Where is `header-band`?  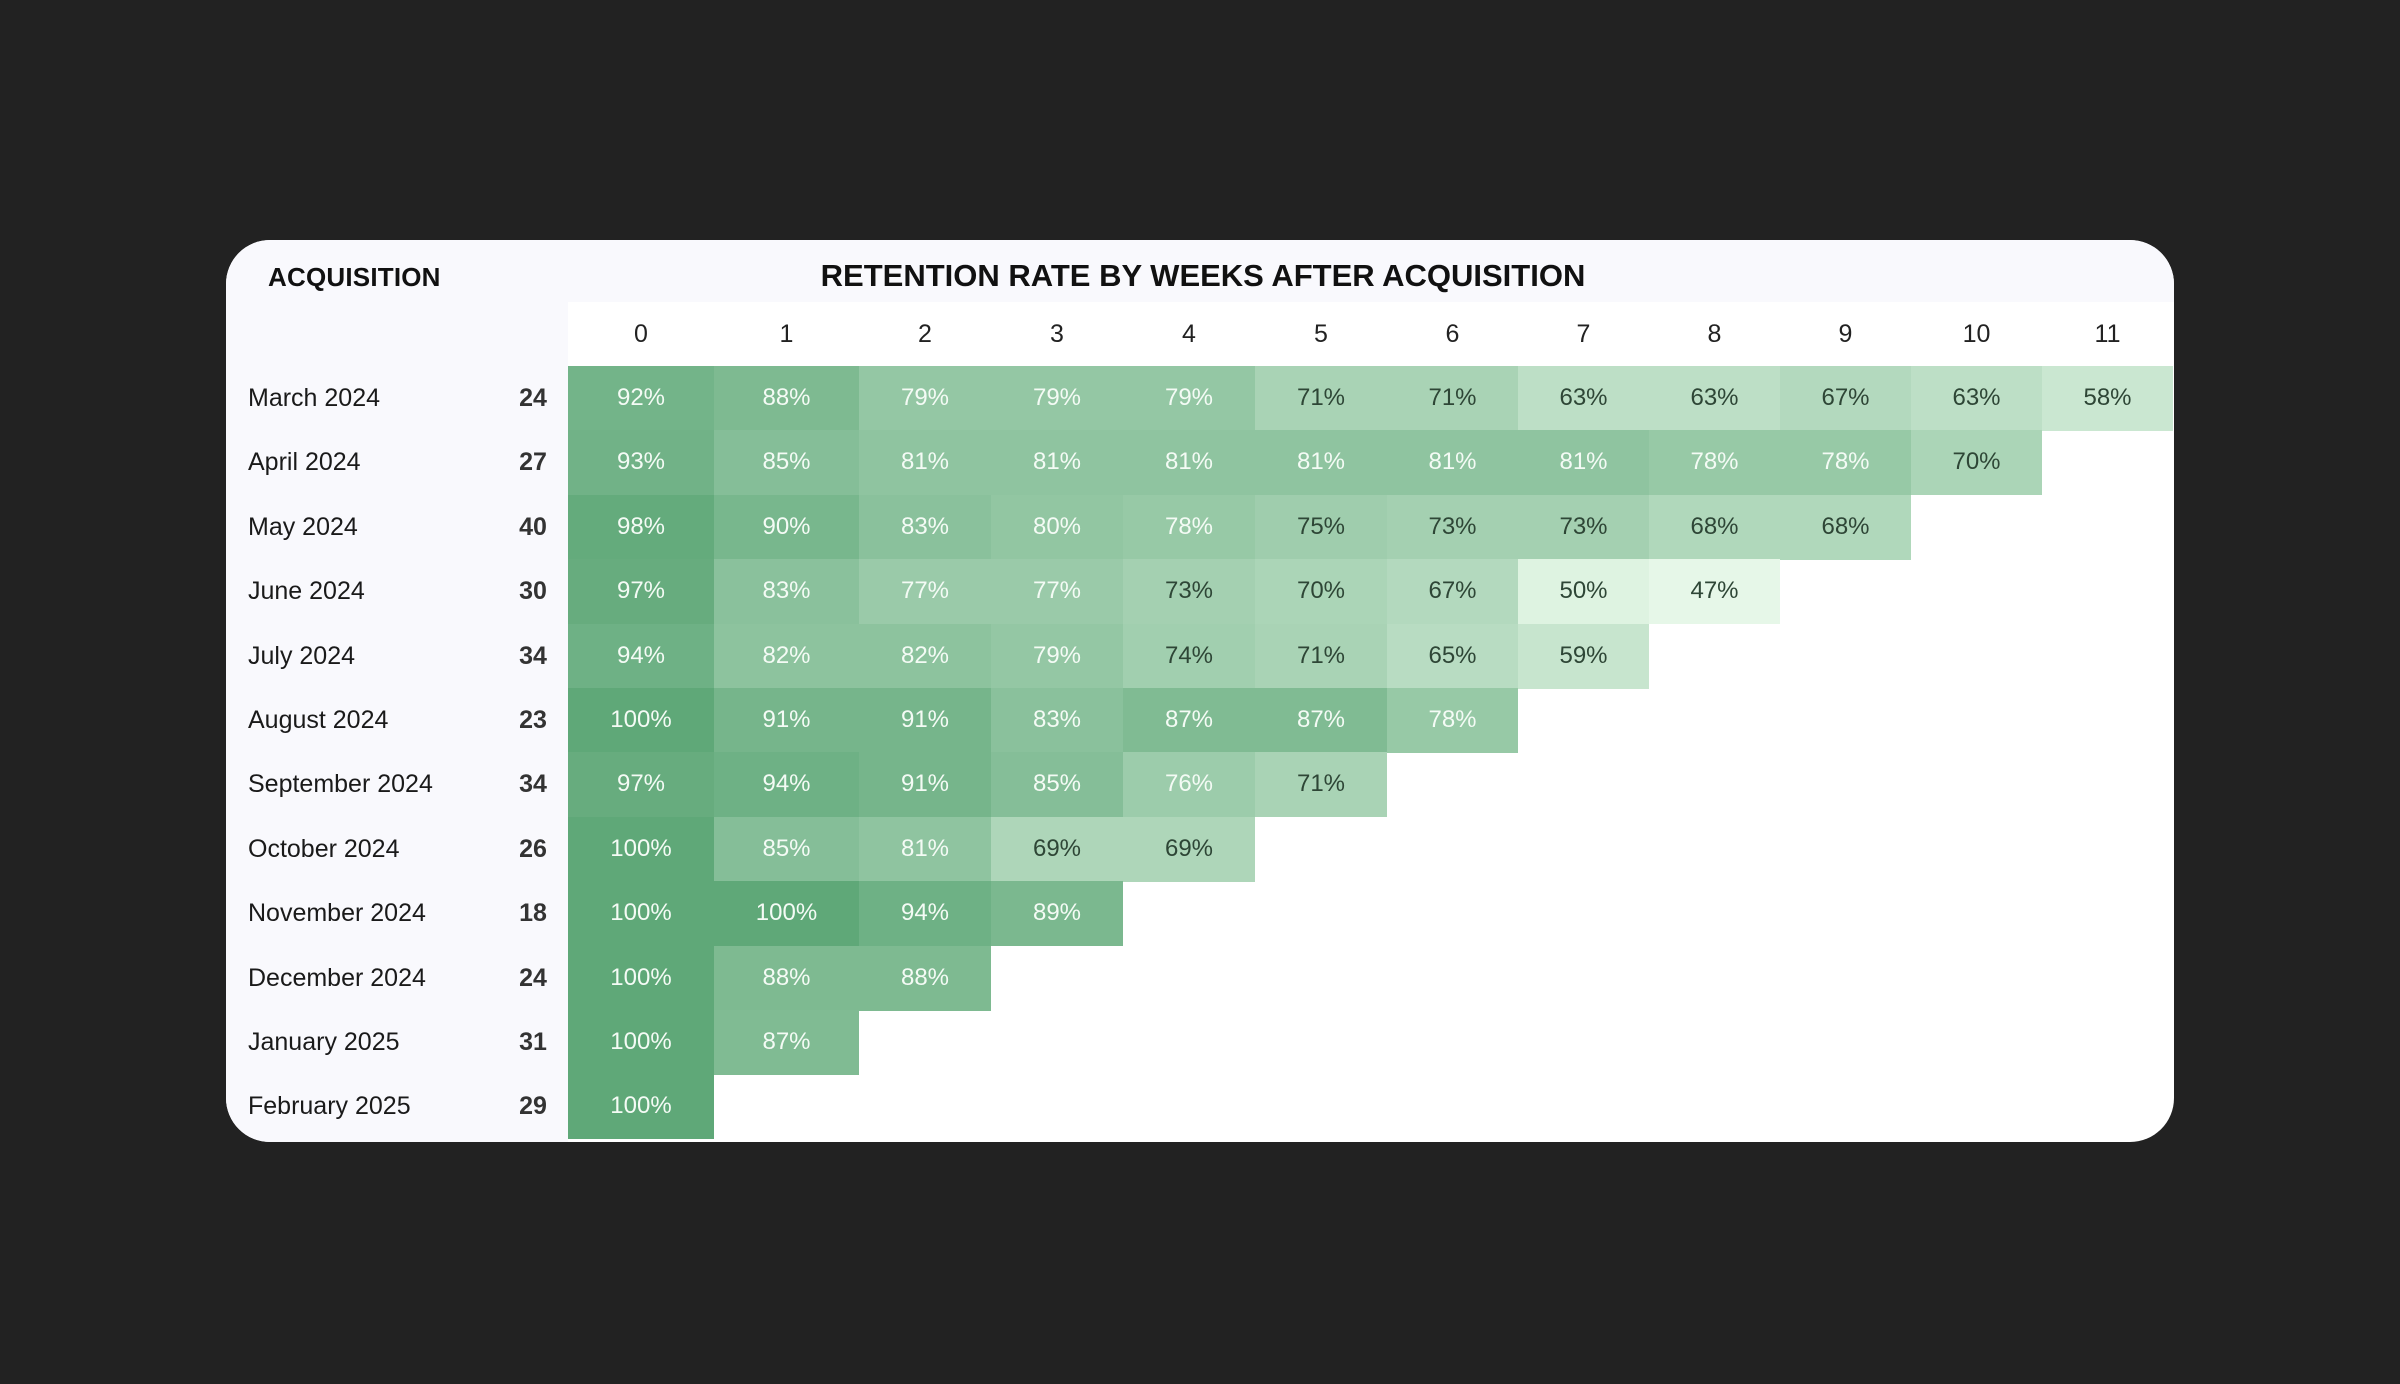 header-band is located at coordinates (1371, 271).